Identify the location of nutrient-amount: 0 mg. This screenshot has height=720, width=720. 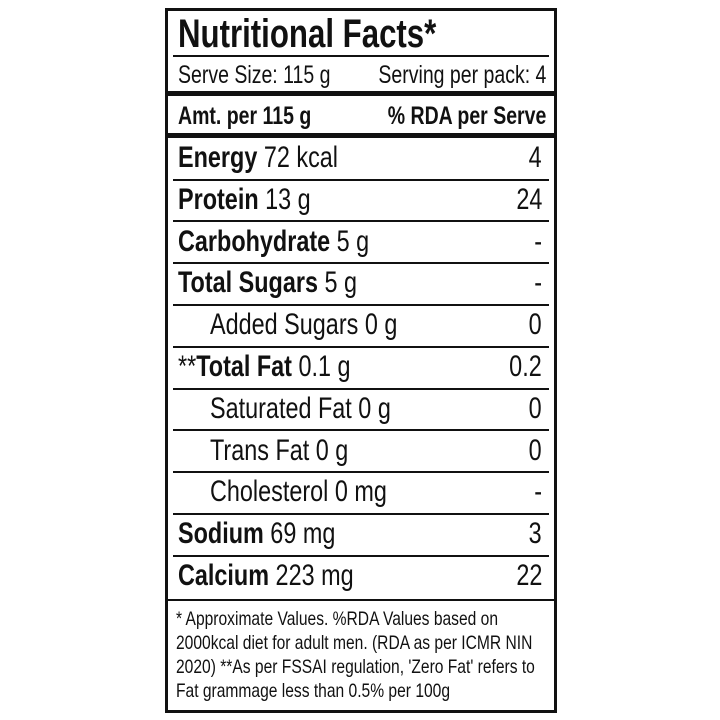
(360, 492).